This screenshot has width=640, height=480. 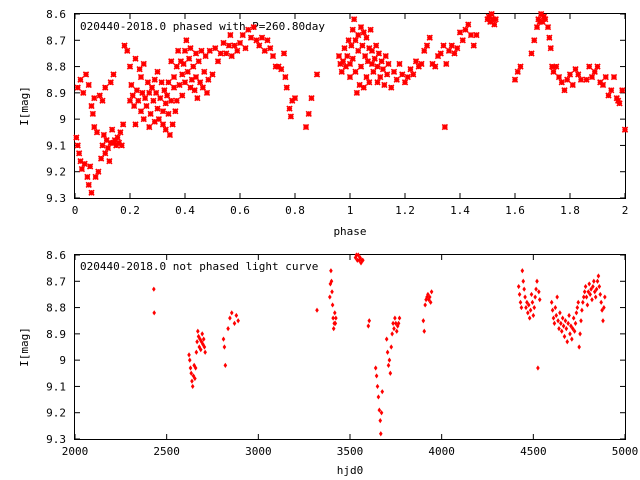 I want to click on x-tick-label: 0.8, so click(x=295, y=210).